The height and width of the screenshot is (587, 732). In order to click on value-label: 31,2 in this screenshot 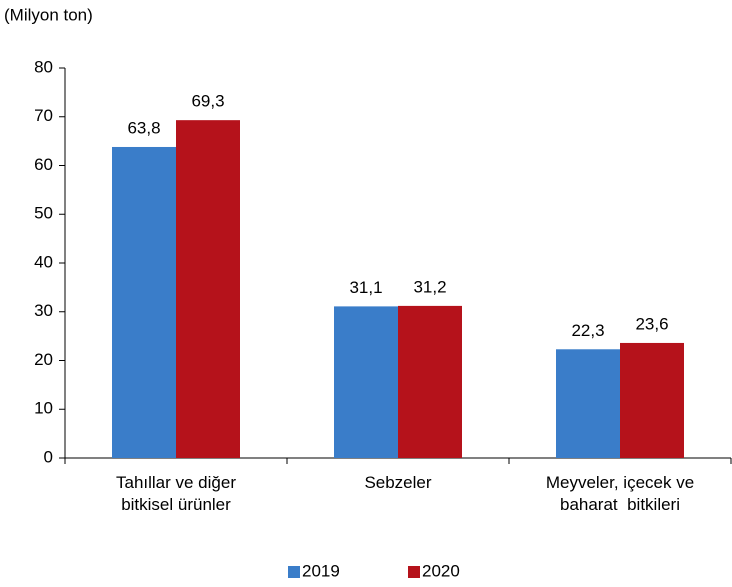, I will do `click(429, 286)`.